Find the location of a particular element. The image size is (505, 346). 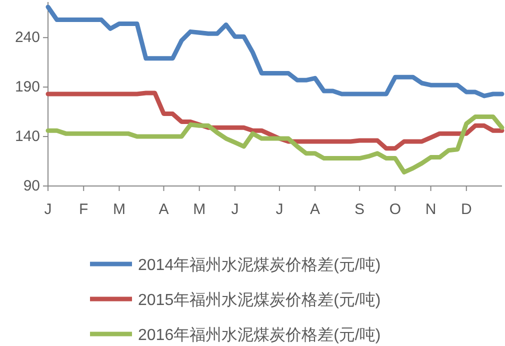

x-tick-label: O is located at coordinates (395, 209).